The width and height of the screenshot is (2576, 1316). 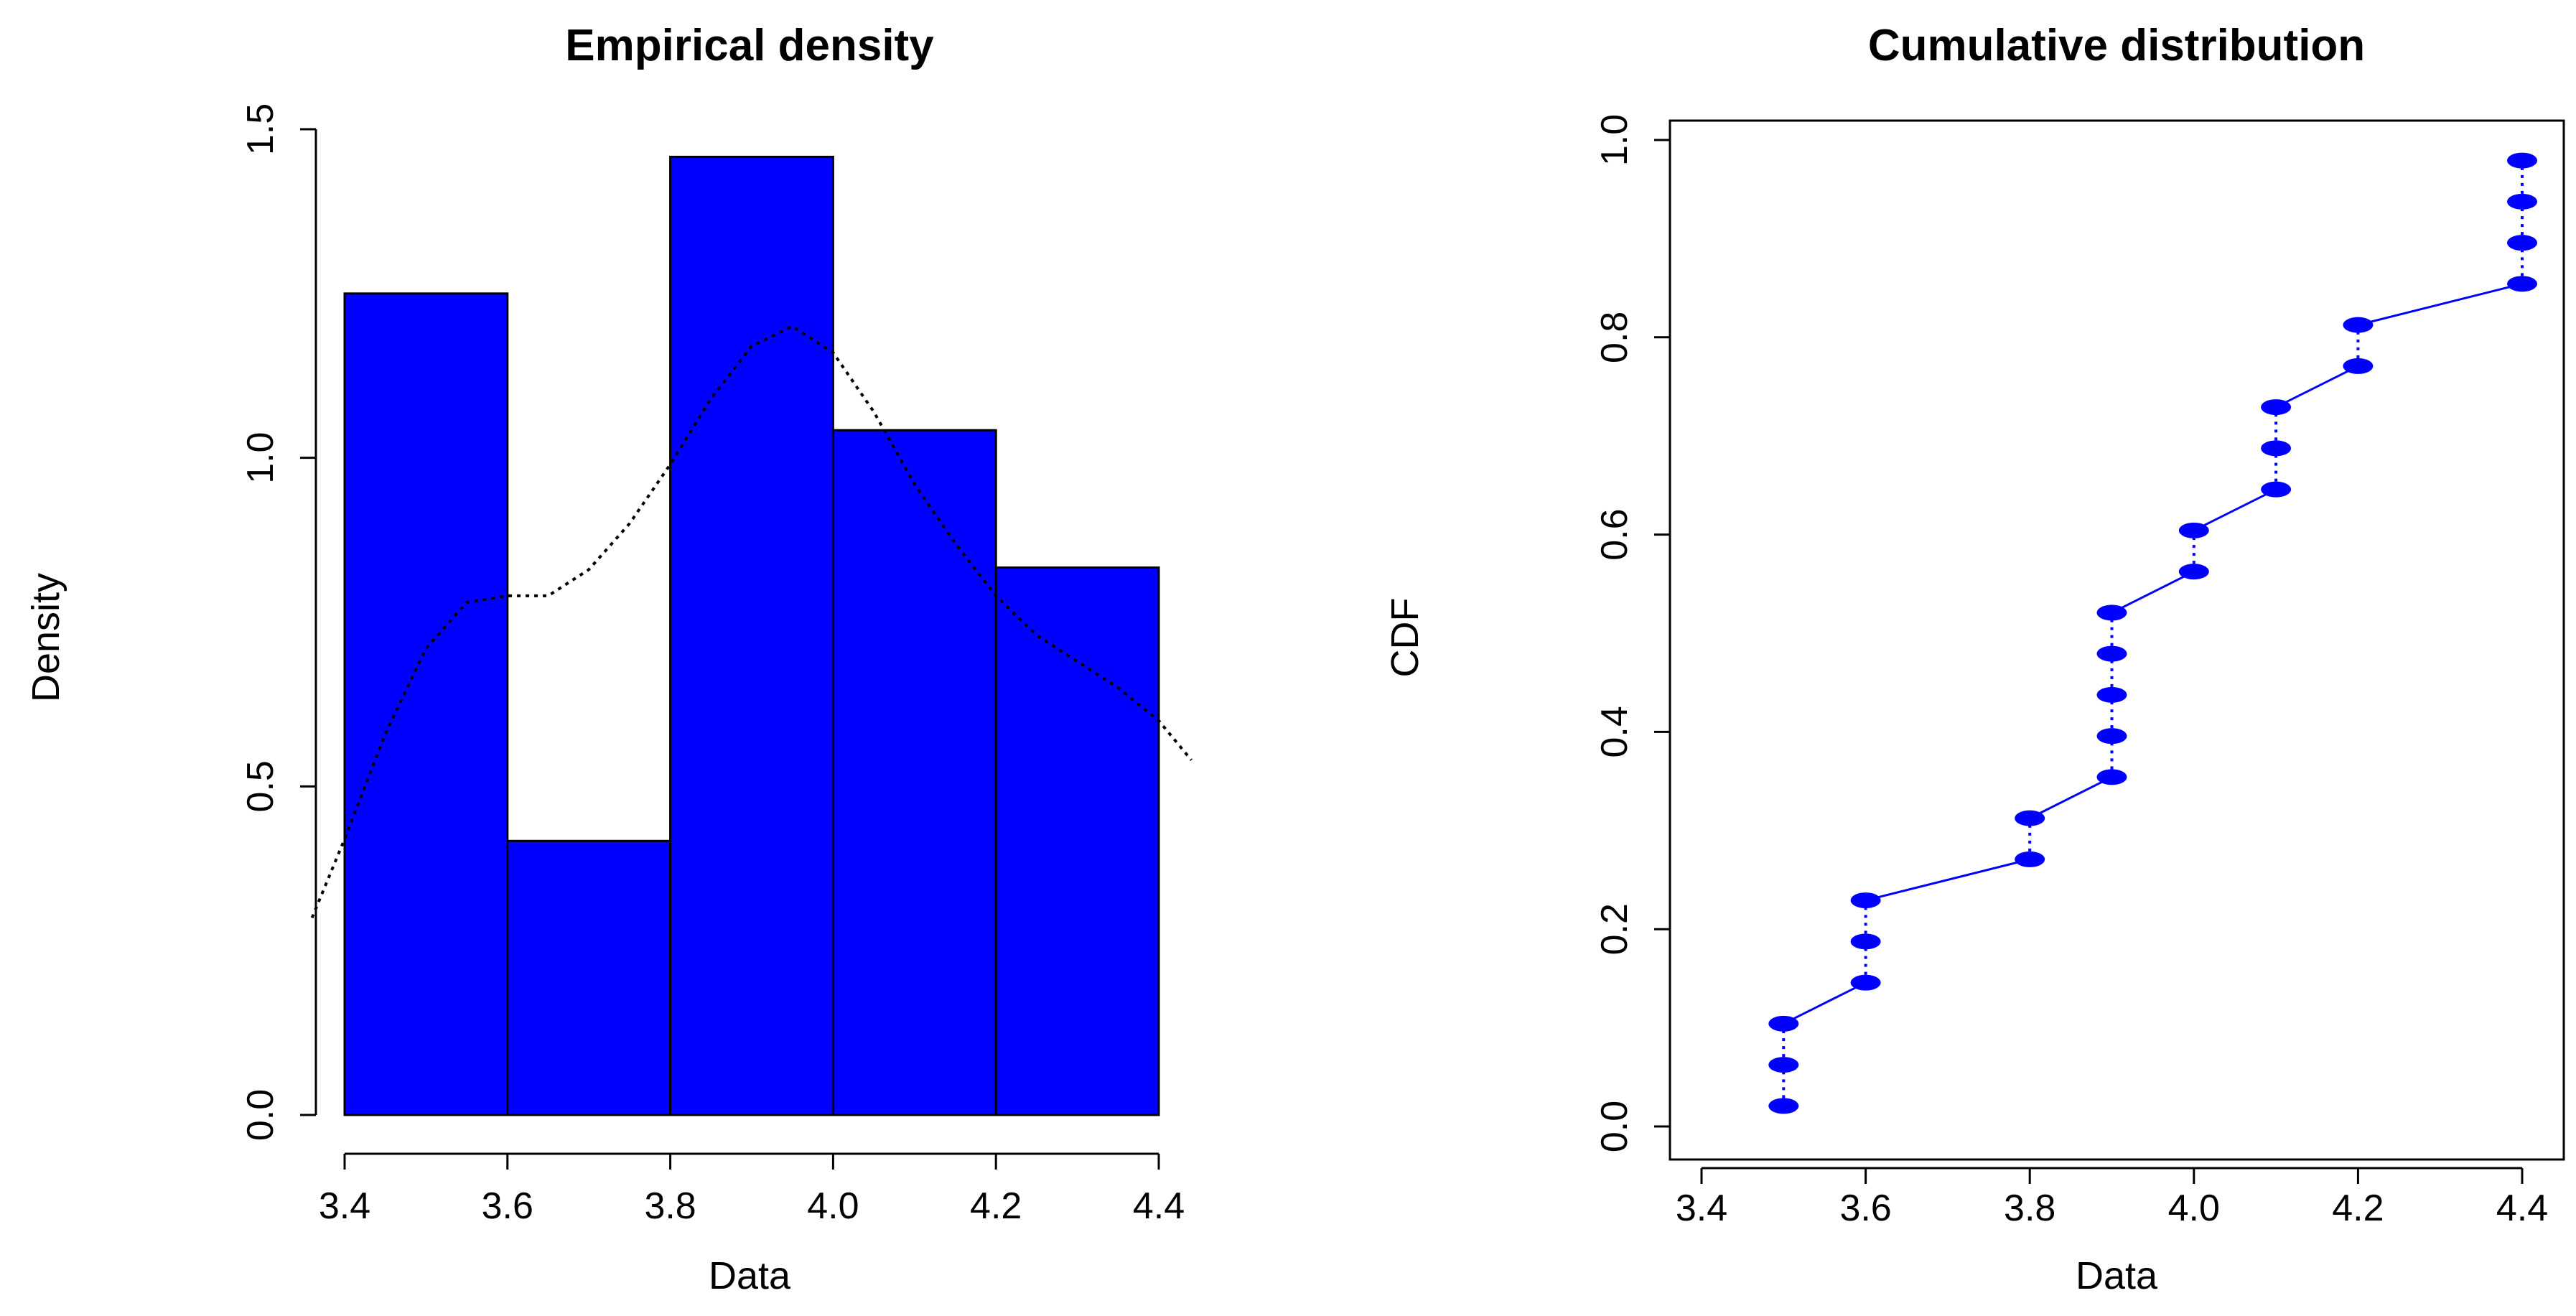 What do you see at coordinates (2029, 1208) in the screenshot?
I see `cdf-x-tick-label: 3.8` at bounding box center [2029, 1208].